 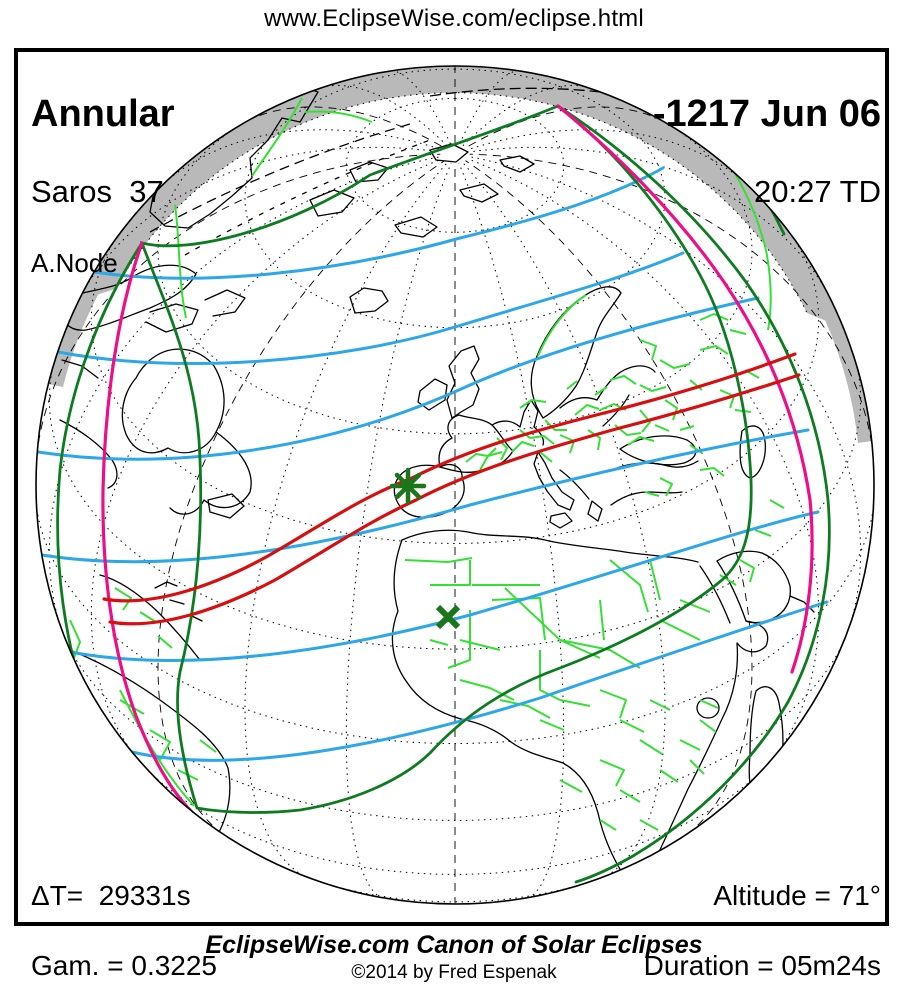 What do you see at coordinates (554, 490) in the screenshot?
I see `italy-coast` at bounding box center [554, 490].